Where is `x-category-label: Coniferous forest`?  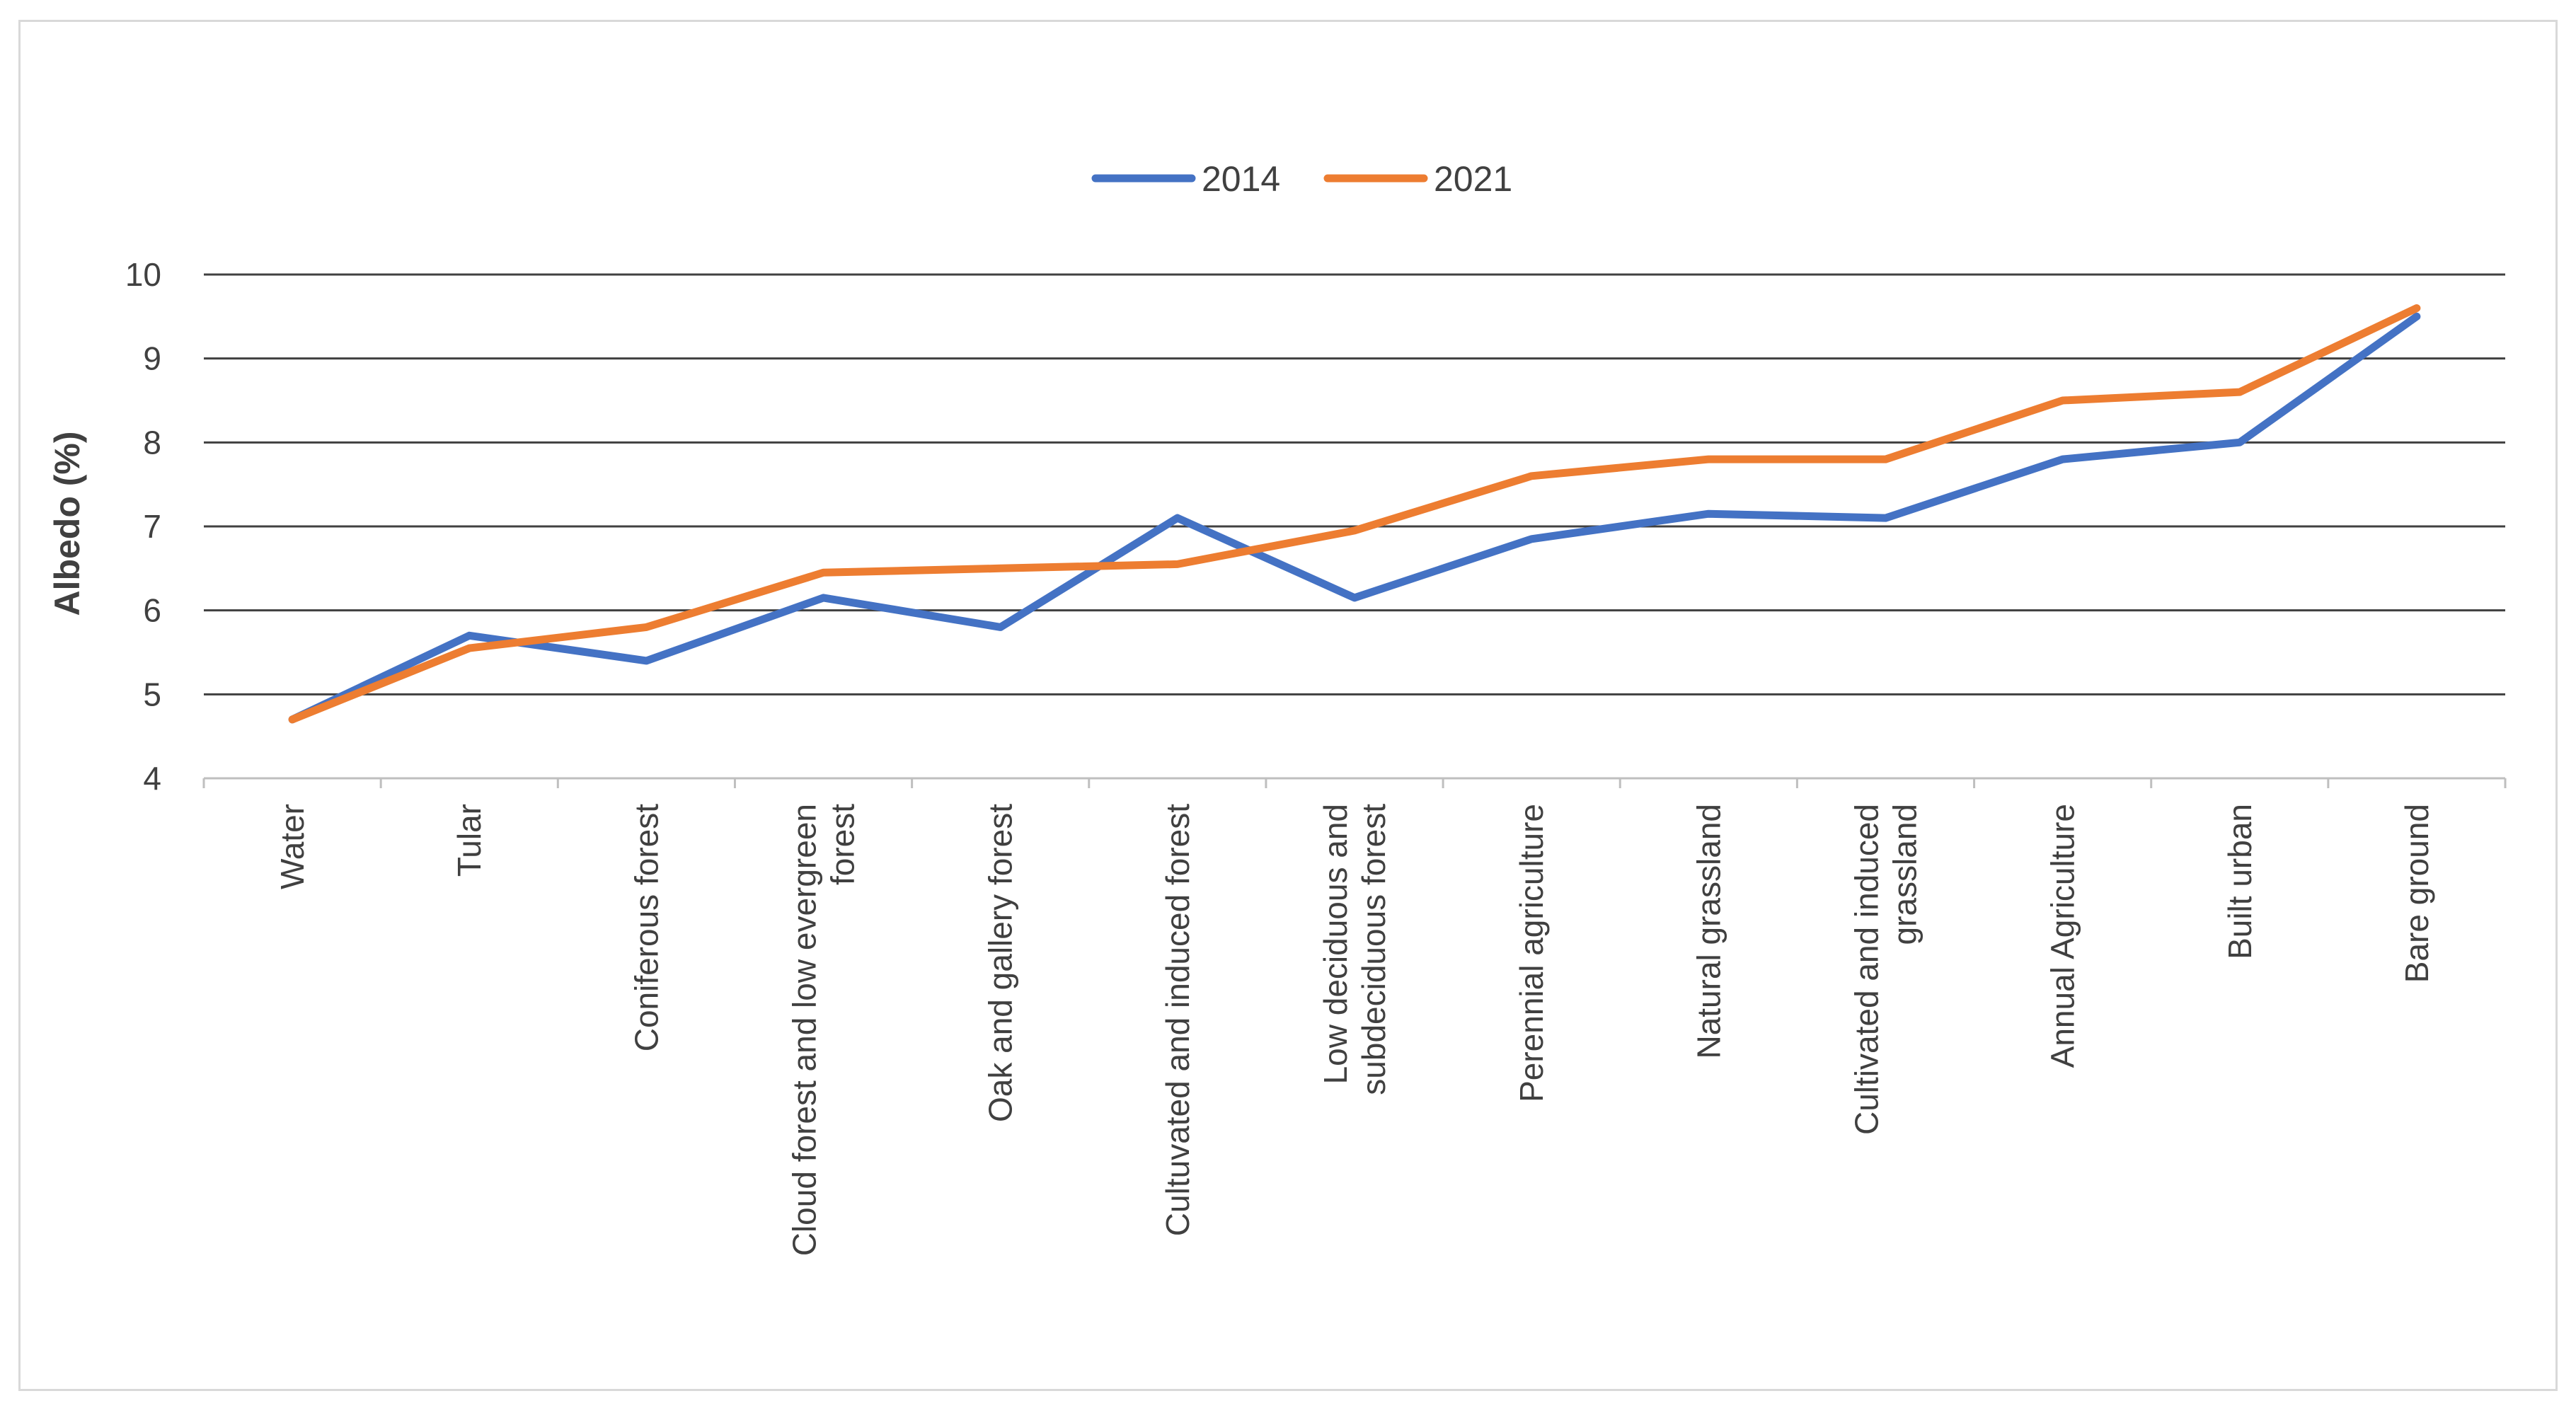
x-category-label: Coniferous forest is located at coordinates (647, 928).